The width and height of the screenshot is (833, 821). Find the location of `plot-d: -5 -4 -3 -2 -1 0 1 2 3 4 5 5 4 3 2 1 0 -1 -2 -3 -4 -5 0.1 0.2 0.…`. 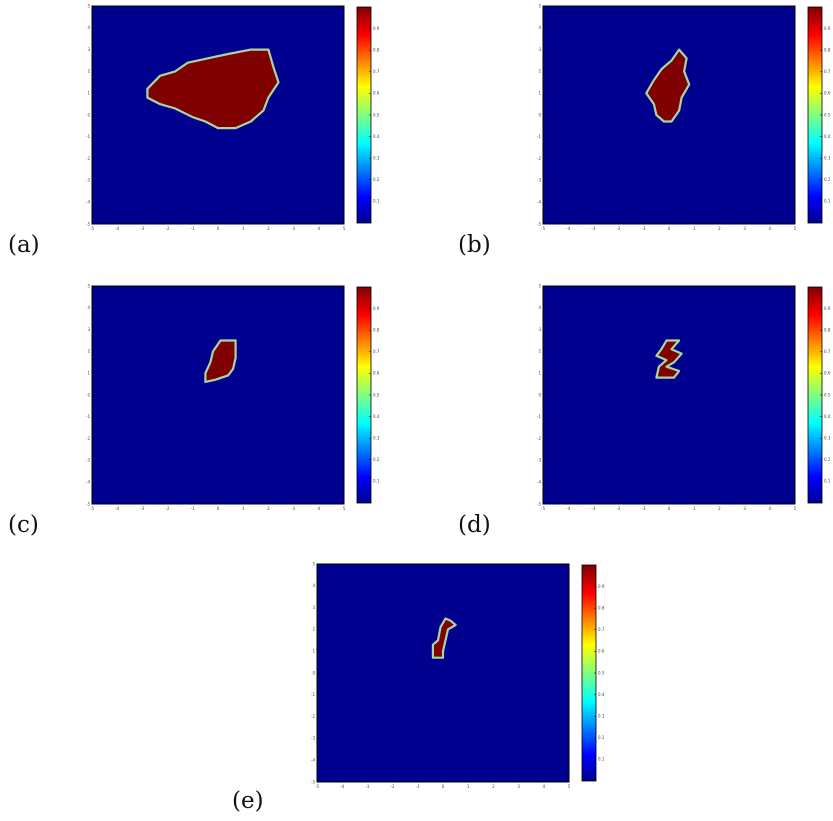

plot-d: -5 -4 -3 -2 -1 0 1 2 3 4 5 5 4 3 2 1 0 -1 -2 -3 -4 -5 0.1 0.2 0.… is located at coordinates (684, 397).